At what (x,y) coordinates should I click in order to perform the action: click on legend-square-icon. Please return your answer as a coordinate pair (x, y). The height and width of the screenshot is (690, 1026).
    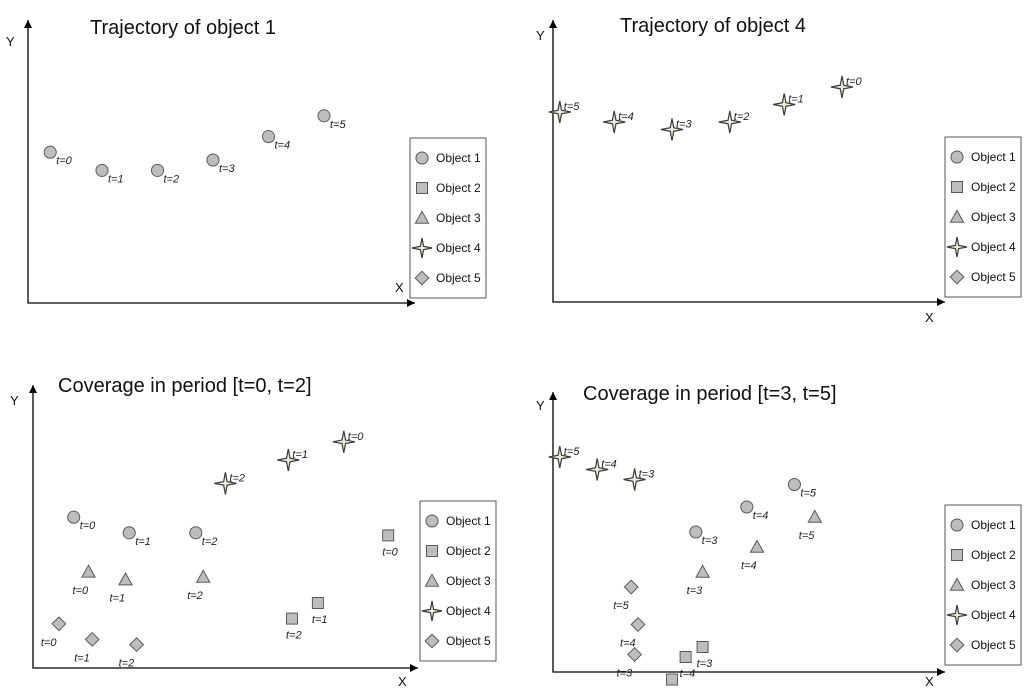
    Looking at the image, I should click on (957, 187).